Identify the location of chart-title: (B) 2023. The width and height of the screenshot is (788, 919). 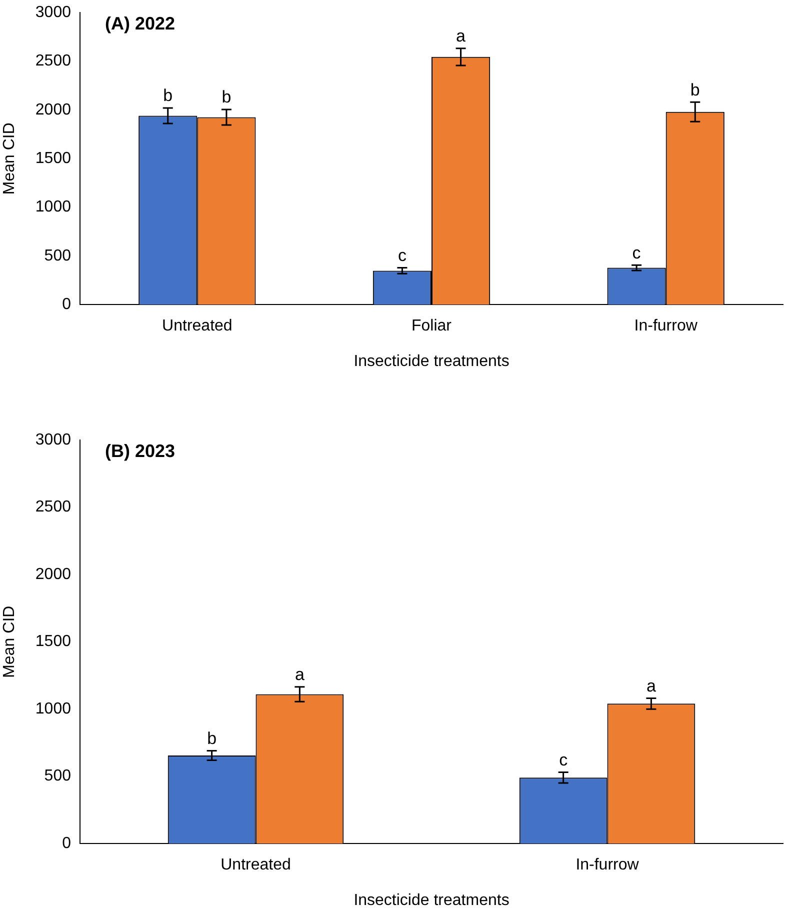
(140, 450).